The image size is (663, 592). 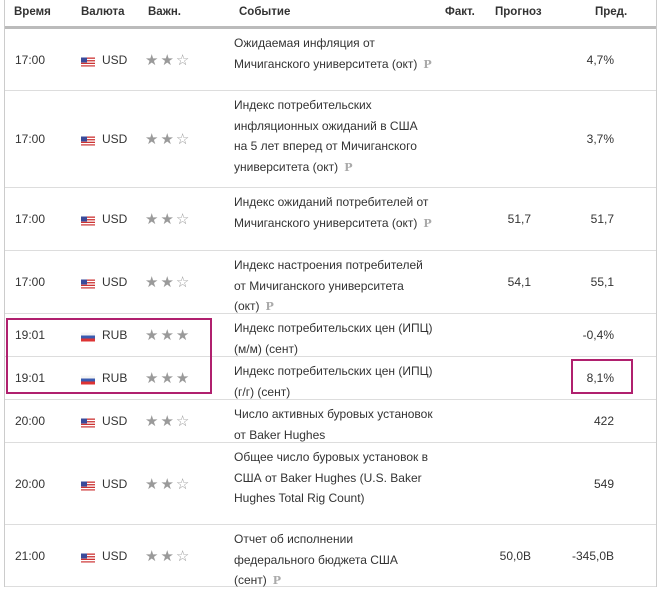 What do you see at coordinates (515, 555) in the screenshot?
I see `forecast-value: 50,0B` at bounding box center [515, 555].